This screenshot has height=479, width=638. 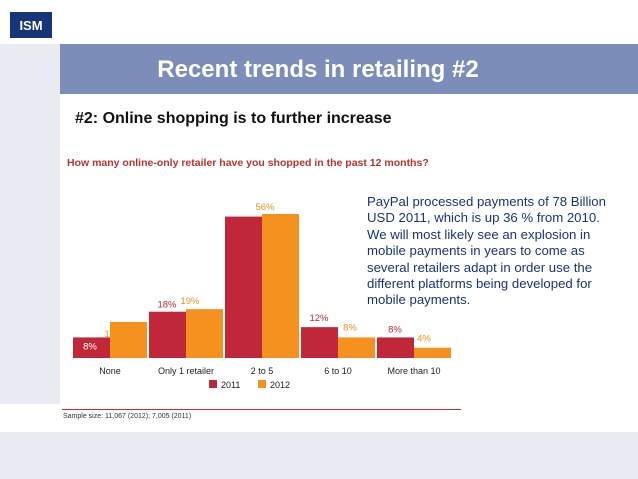 What do you see at coordinates (242, 228) in the screenshot?
I see `data-label-2011-2: 55%` at bounding box center [242, 228].